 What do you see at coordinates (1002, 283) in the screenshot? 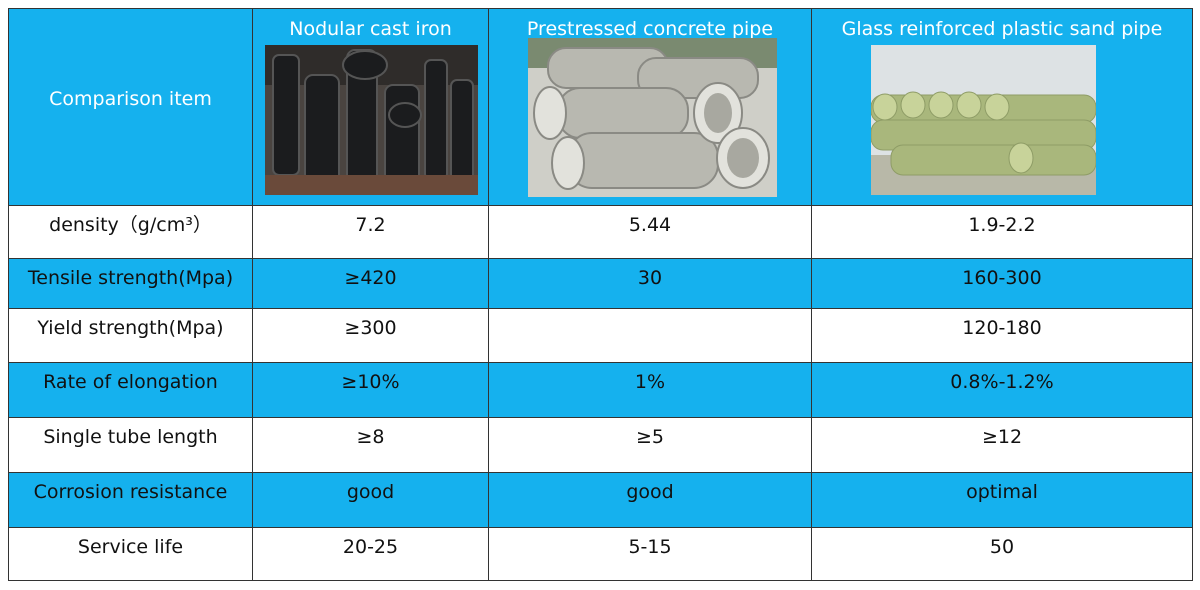
I see `data-cell: 160-300` at bounding box center [1002, 283].